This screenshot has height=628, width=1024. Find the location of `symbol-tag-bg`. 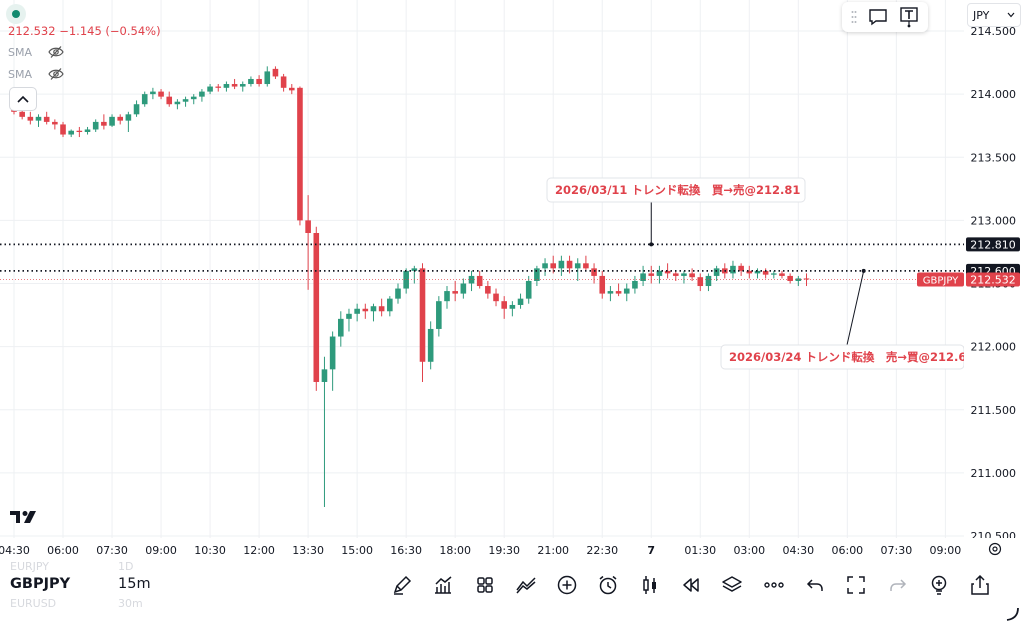

symbol-tag-bg is located at coordinates (940, 279).